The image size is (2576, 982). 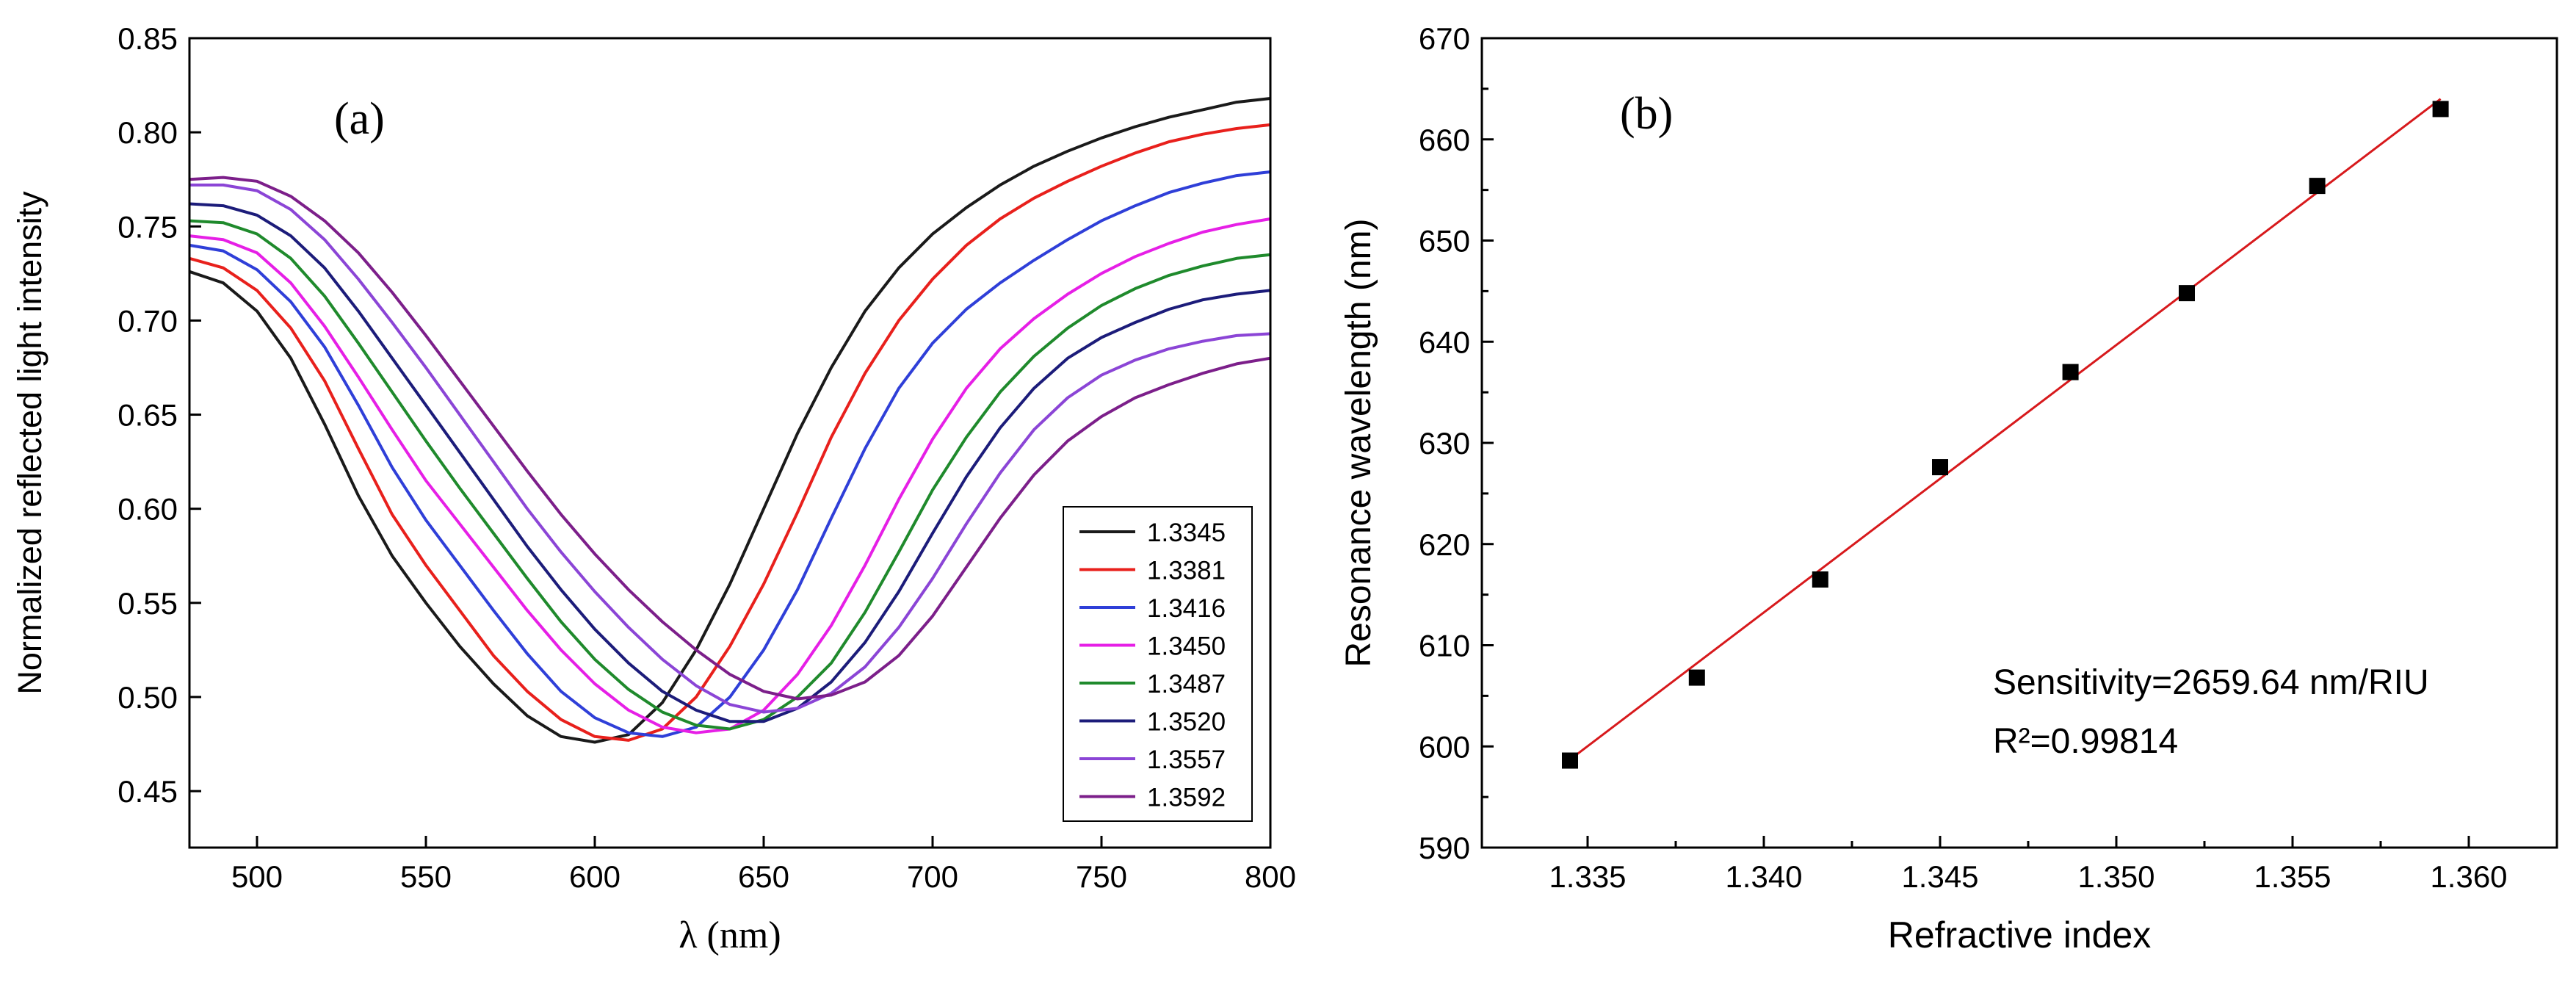 I want to click on panel-b-y-axis-label: Resonance wavelength (nm), so click(x=1358, y=443).